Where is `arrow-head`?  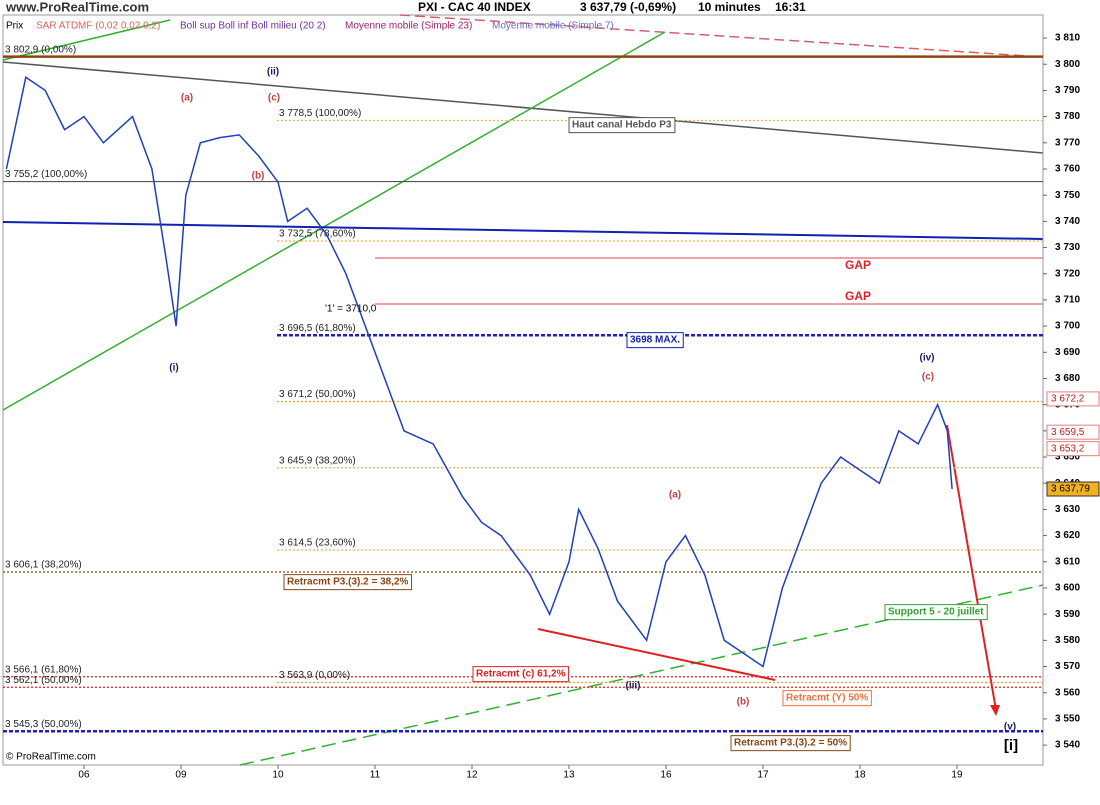
arrow-head is located at coordinates (995, 710).